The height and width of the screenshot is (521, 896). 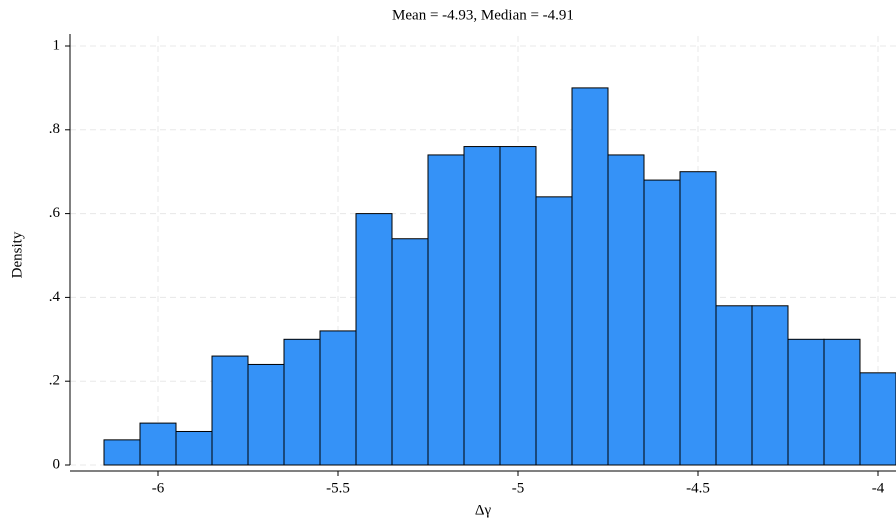 I want to click on y-tick-label: 0, so click(x=57, y=464).